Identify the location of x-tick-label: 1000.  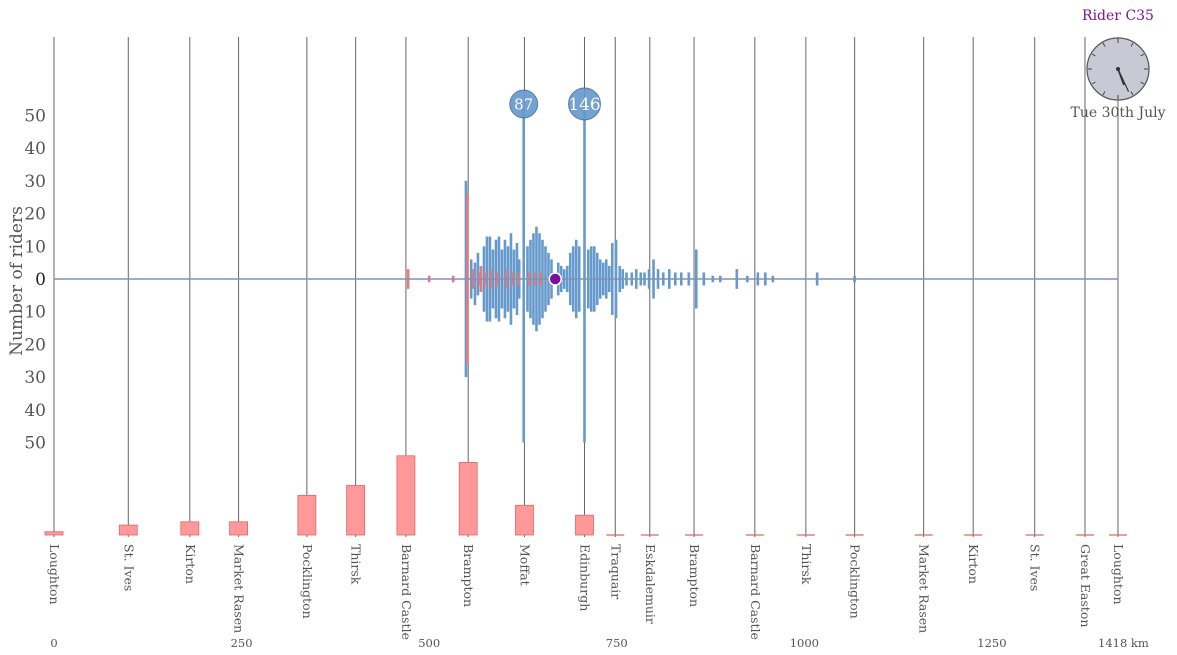
(804, 643).